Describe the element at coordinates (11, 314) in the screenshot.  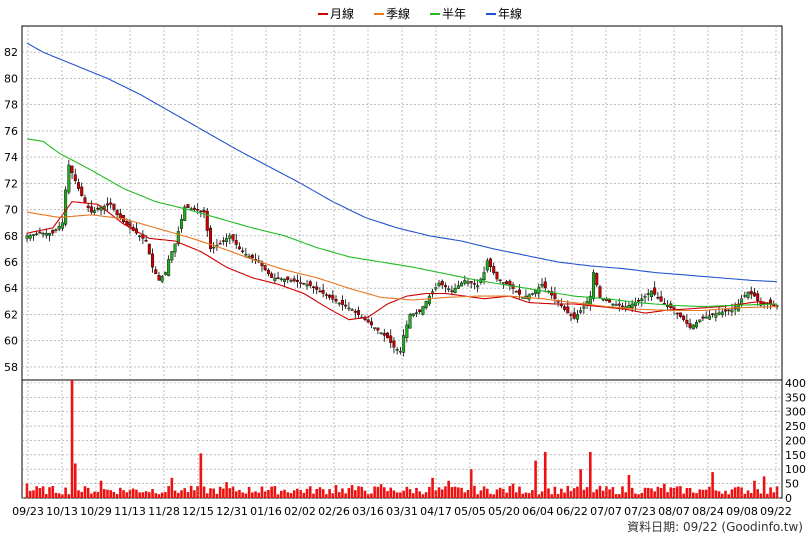
I see `price-tick-label: 62` at that location.